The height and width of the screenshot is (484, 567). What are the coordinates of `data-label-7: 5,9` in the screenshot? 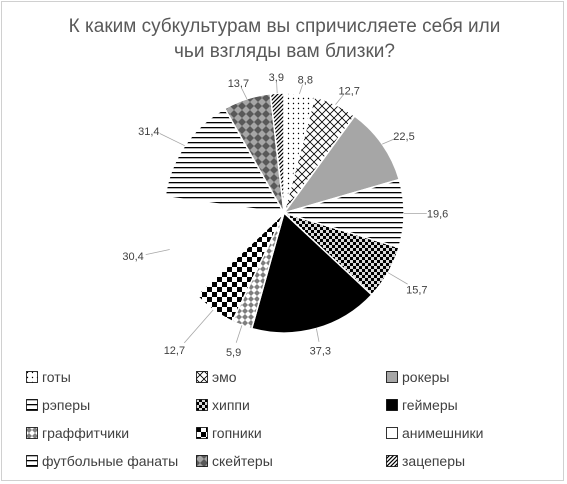 It's located at (233, 353).